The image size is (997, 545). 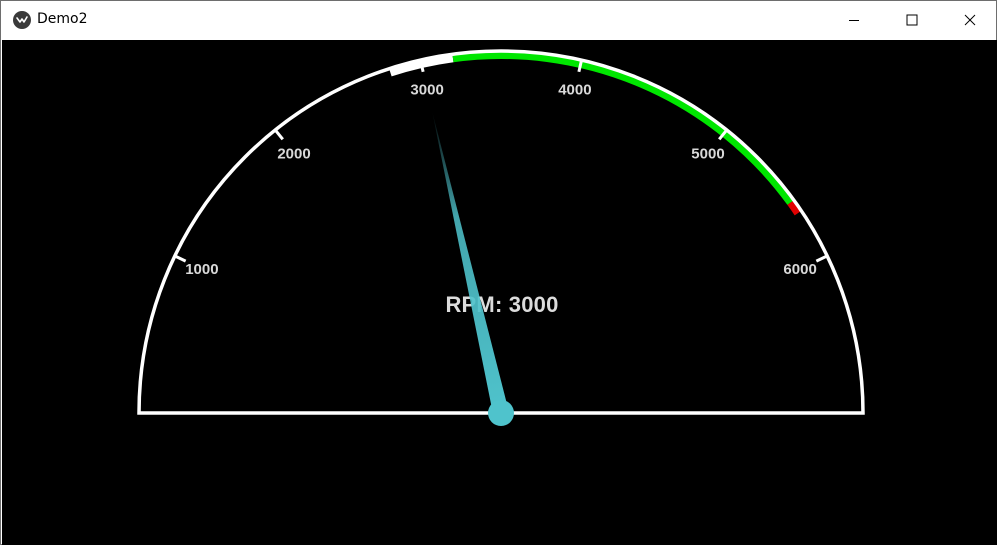 I want to click on maximize-icon, so click(x=912, y=20).